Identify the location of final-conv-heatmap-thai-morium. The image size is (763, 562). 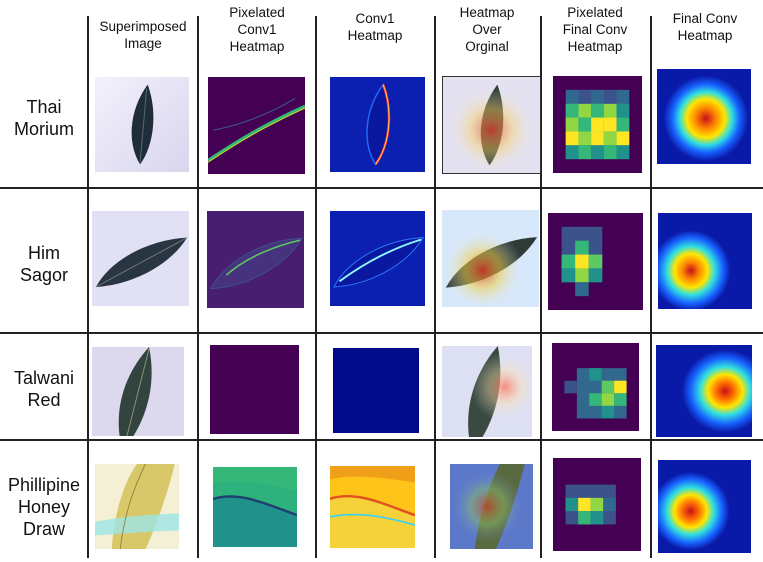
(704, 116).